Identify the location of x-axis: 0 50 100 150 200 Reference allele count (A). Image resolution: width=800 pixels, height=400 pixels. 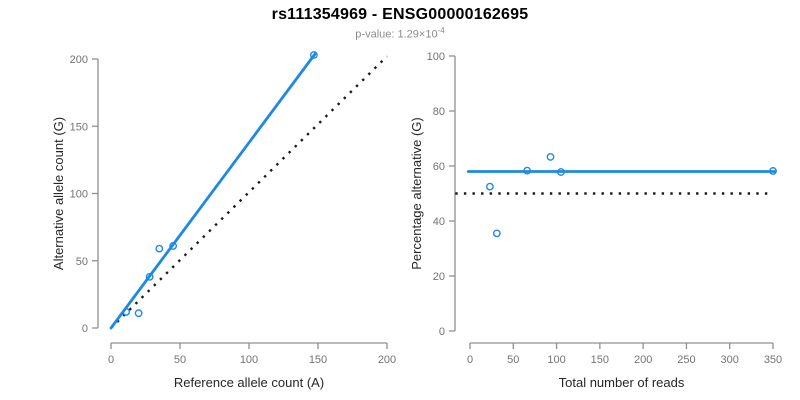
(252, 366).